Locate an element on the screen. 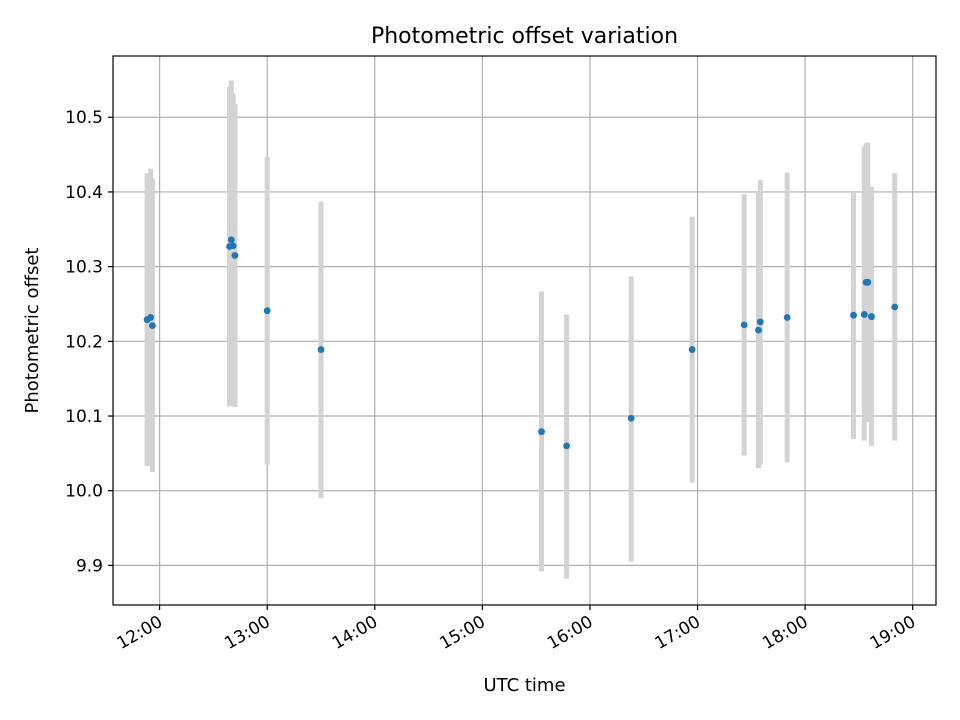 The width and height of the screenshot is (960, 720). y-tick-label: 10.2 is located at coordinates (84, 342).